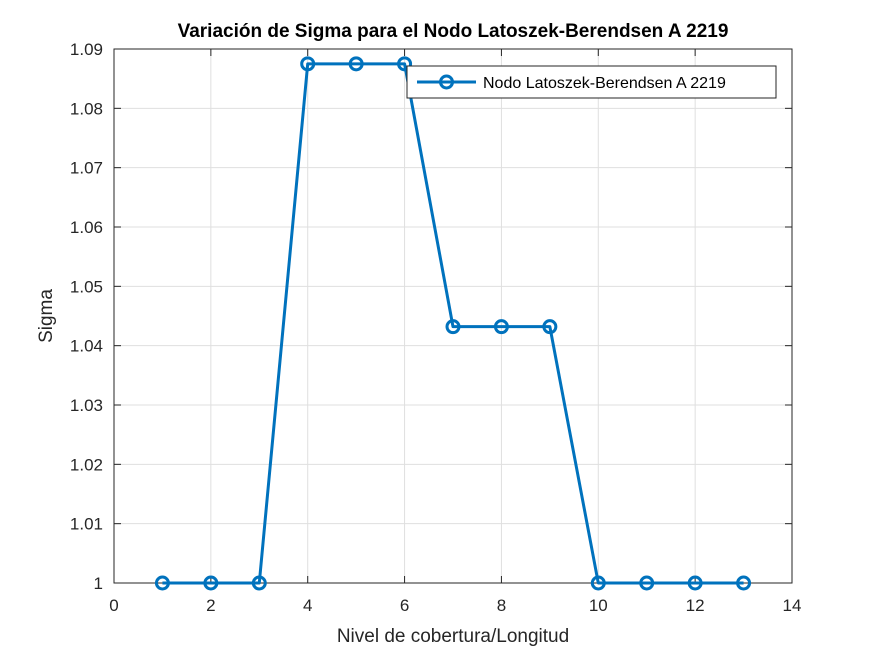 Image resolution: width=875 pixels, height=656 pixels. I want to click on y-tick-label: 1.05, so click(86, 286).